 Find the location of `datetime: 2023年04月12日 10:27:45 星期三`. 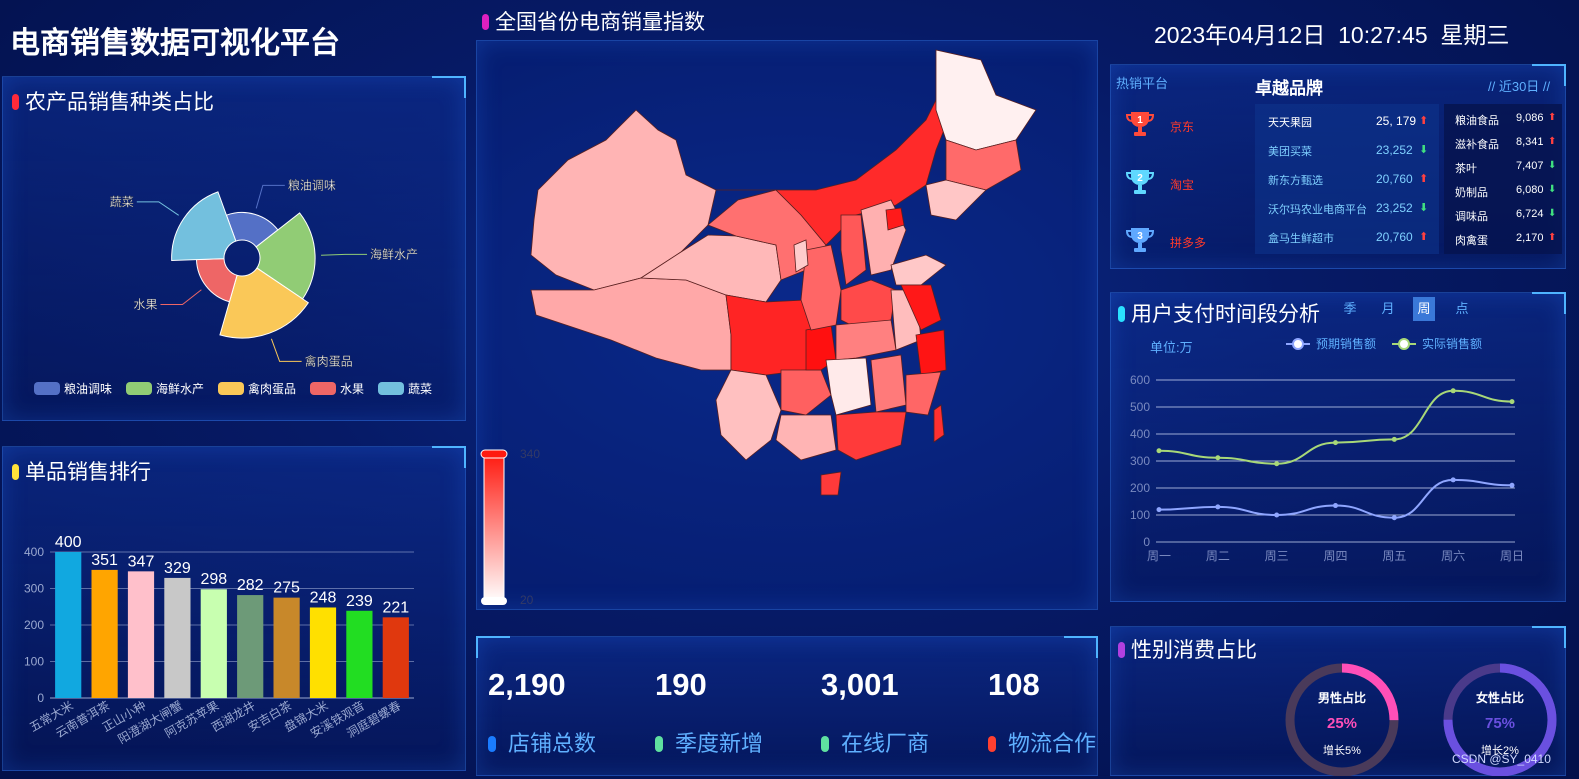

datetime: 2023年04月12日 10:27:45 星期三 is located at coordinates (1332, 35).